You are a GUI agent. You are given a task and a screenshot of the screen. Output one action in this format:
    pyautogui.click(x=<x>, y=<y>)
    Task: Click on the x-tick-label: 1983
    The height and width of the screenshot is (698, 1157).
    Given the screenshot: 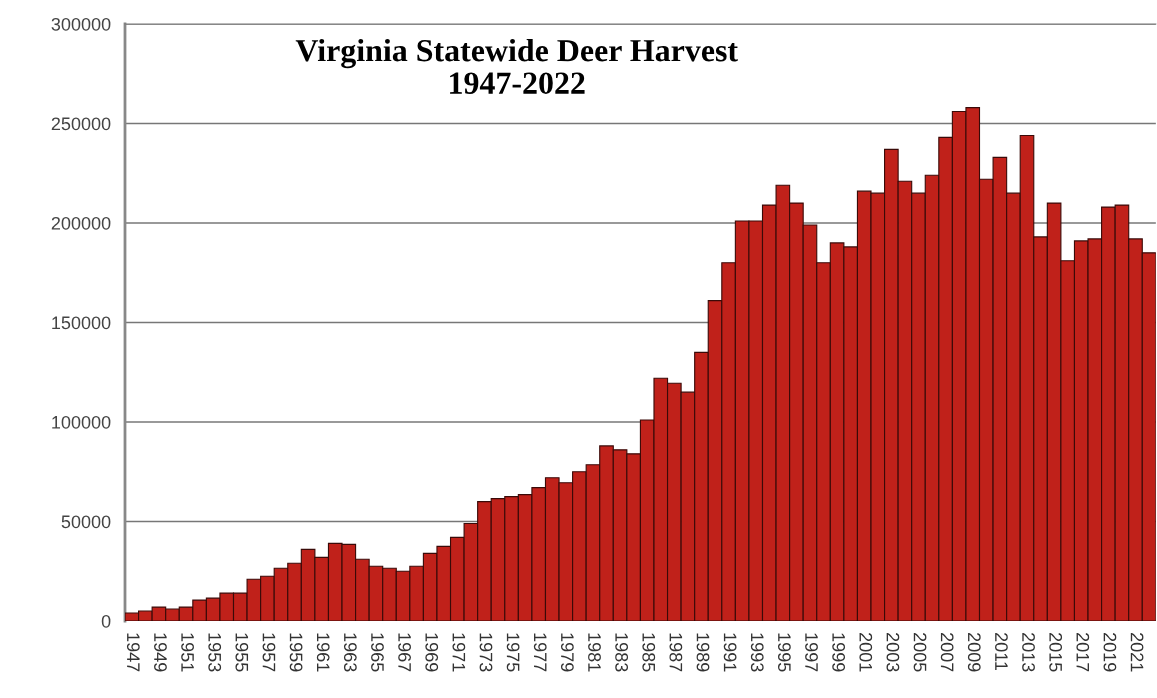 What is the action you would take?
    pyautogui.click(x=622, y=652)
    